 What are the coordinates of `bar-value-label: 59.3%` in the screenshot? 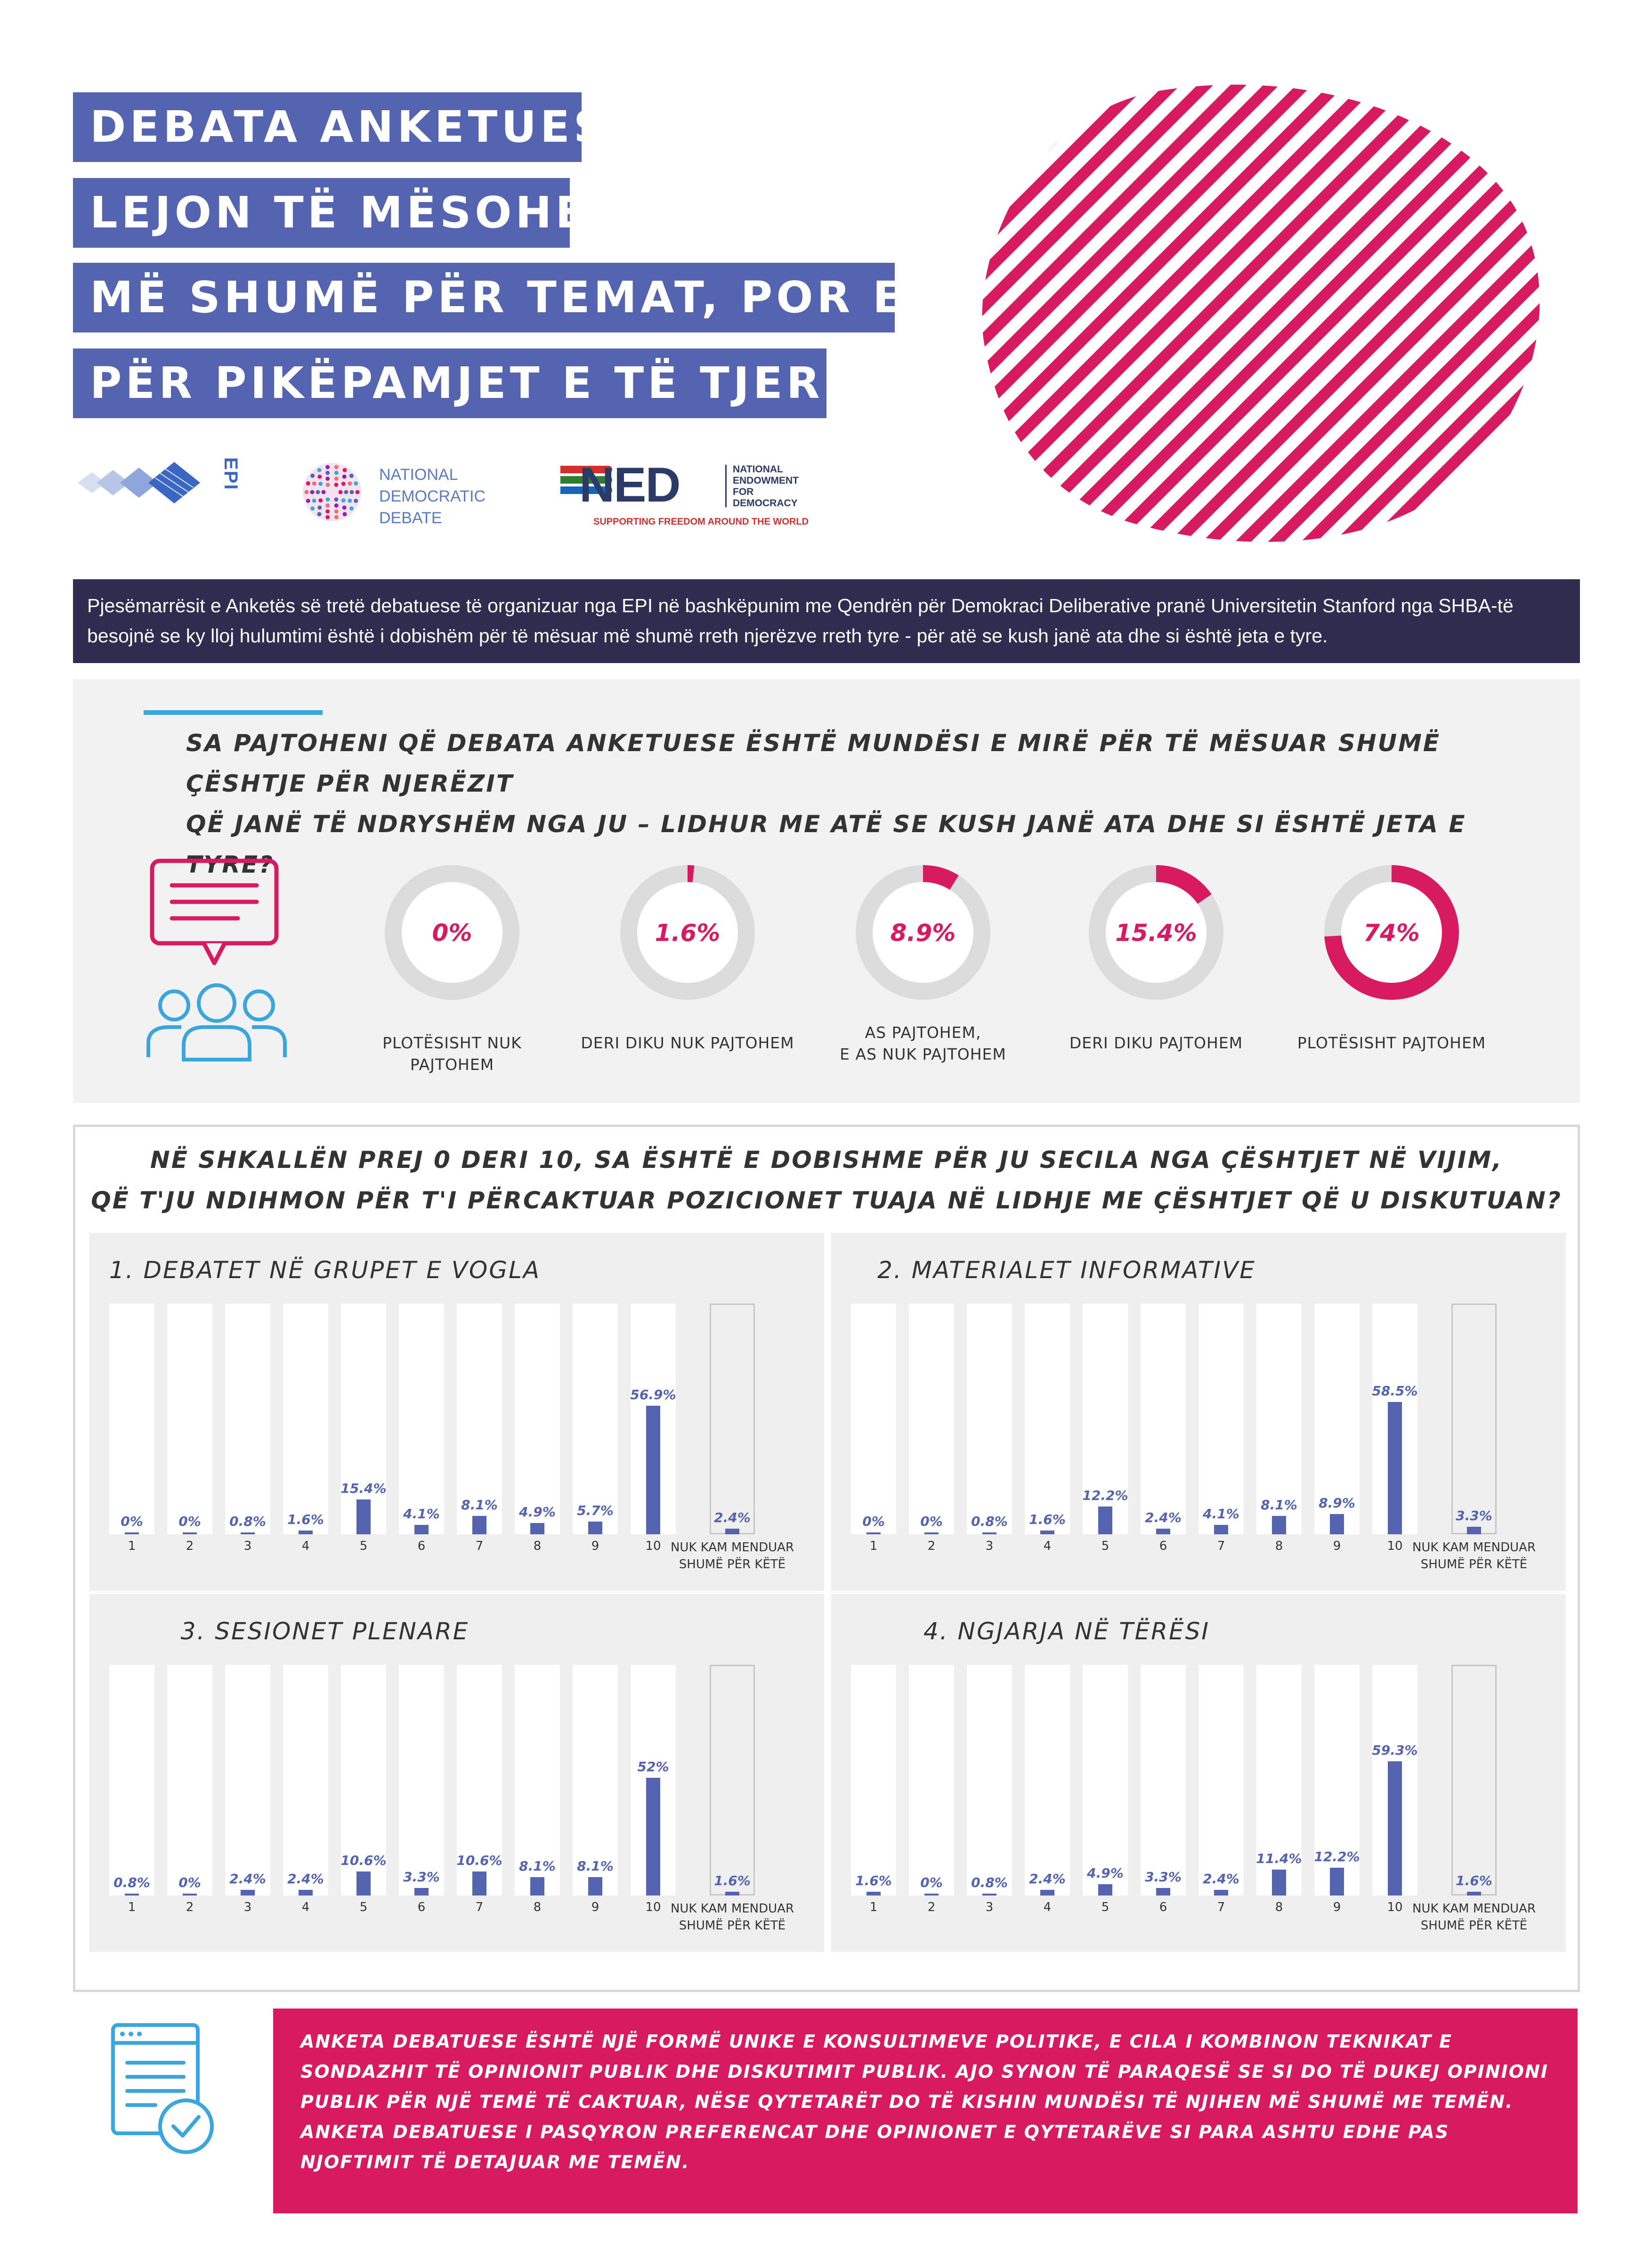 It's located at (1395, 1750).